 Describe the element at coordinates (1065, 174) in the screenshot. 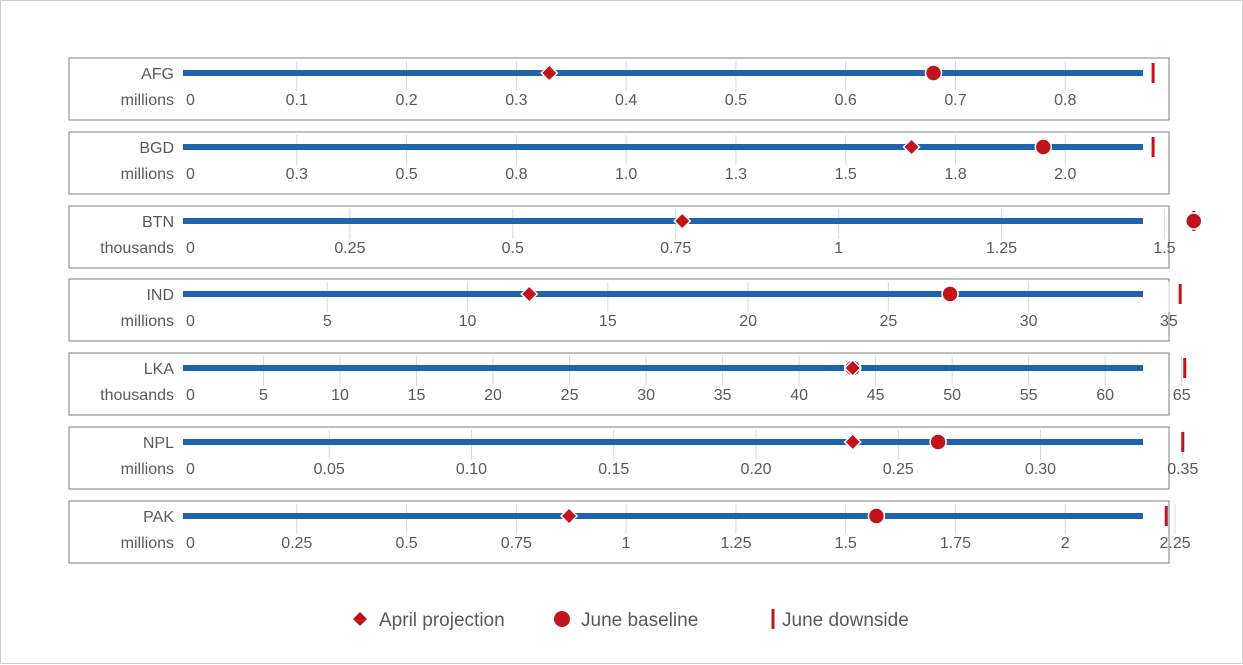

I see `tick-label: 2.0` at that location.